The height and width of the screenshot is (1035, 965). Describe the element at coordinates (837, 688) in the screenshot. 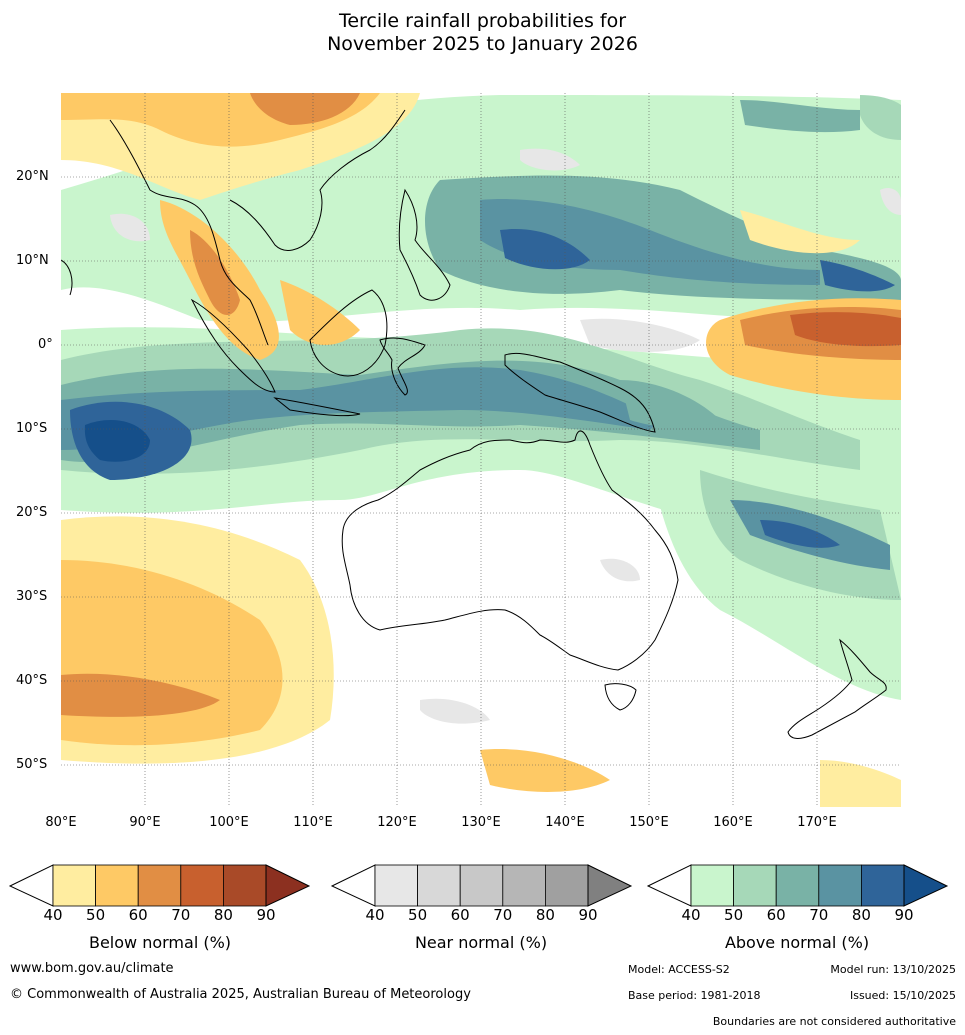

I see `new-zealand-coastline` at that location.